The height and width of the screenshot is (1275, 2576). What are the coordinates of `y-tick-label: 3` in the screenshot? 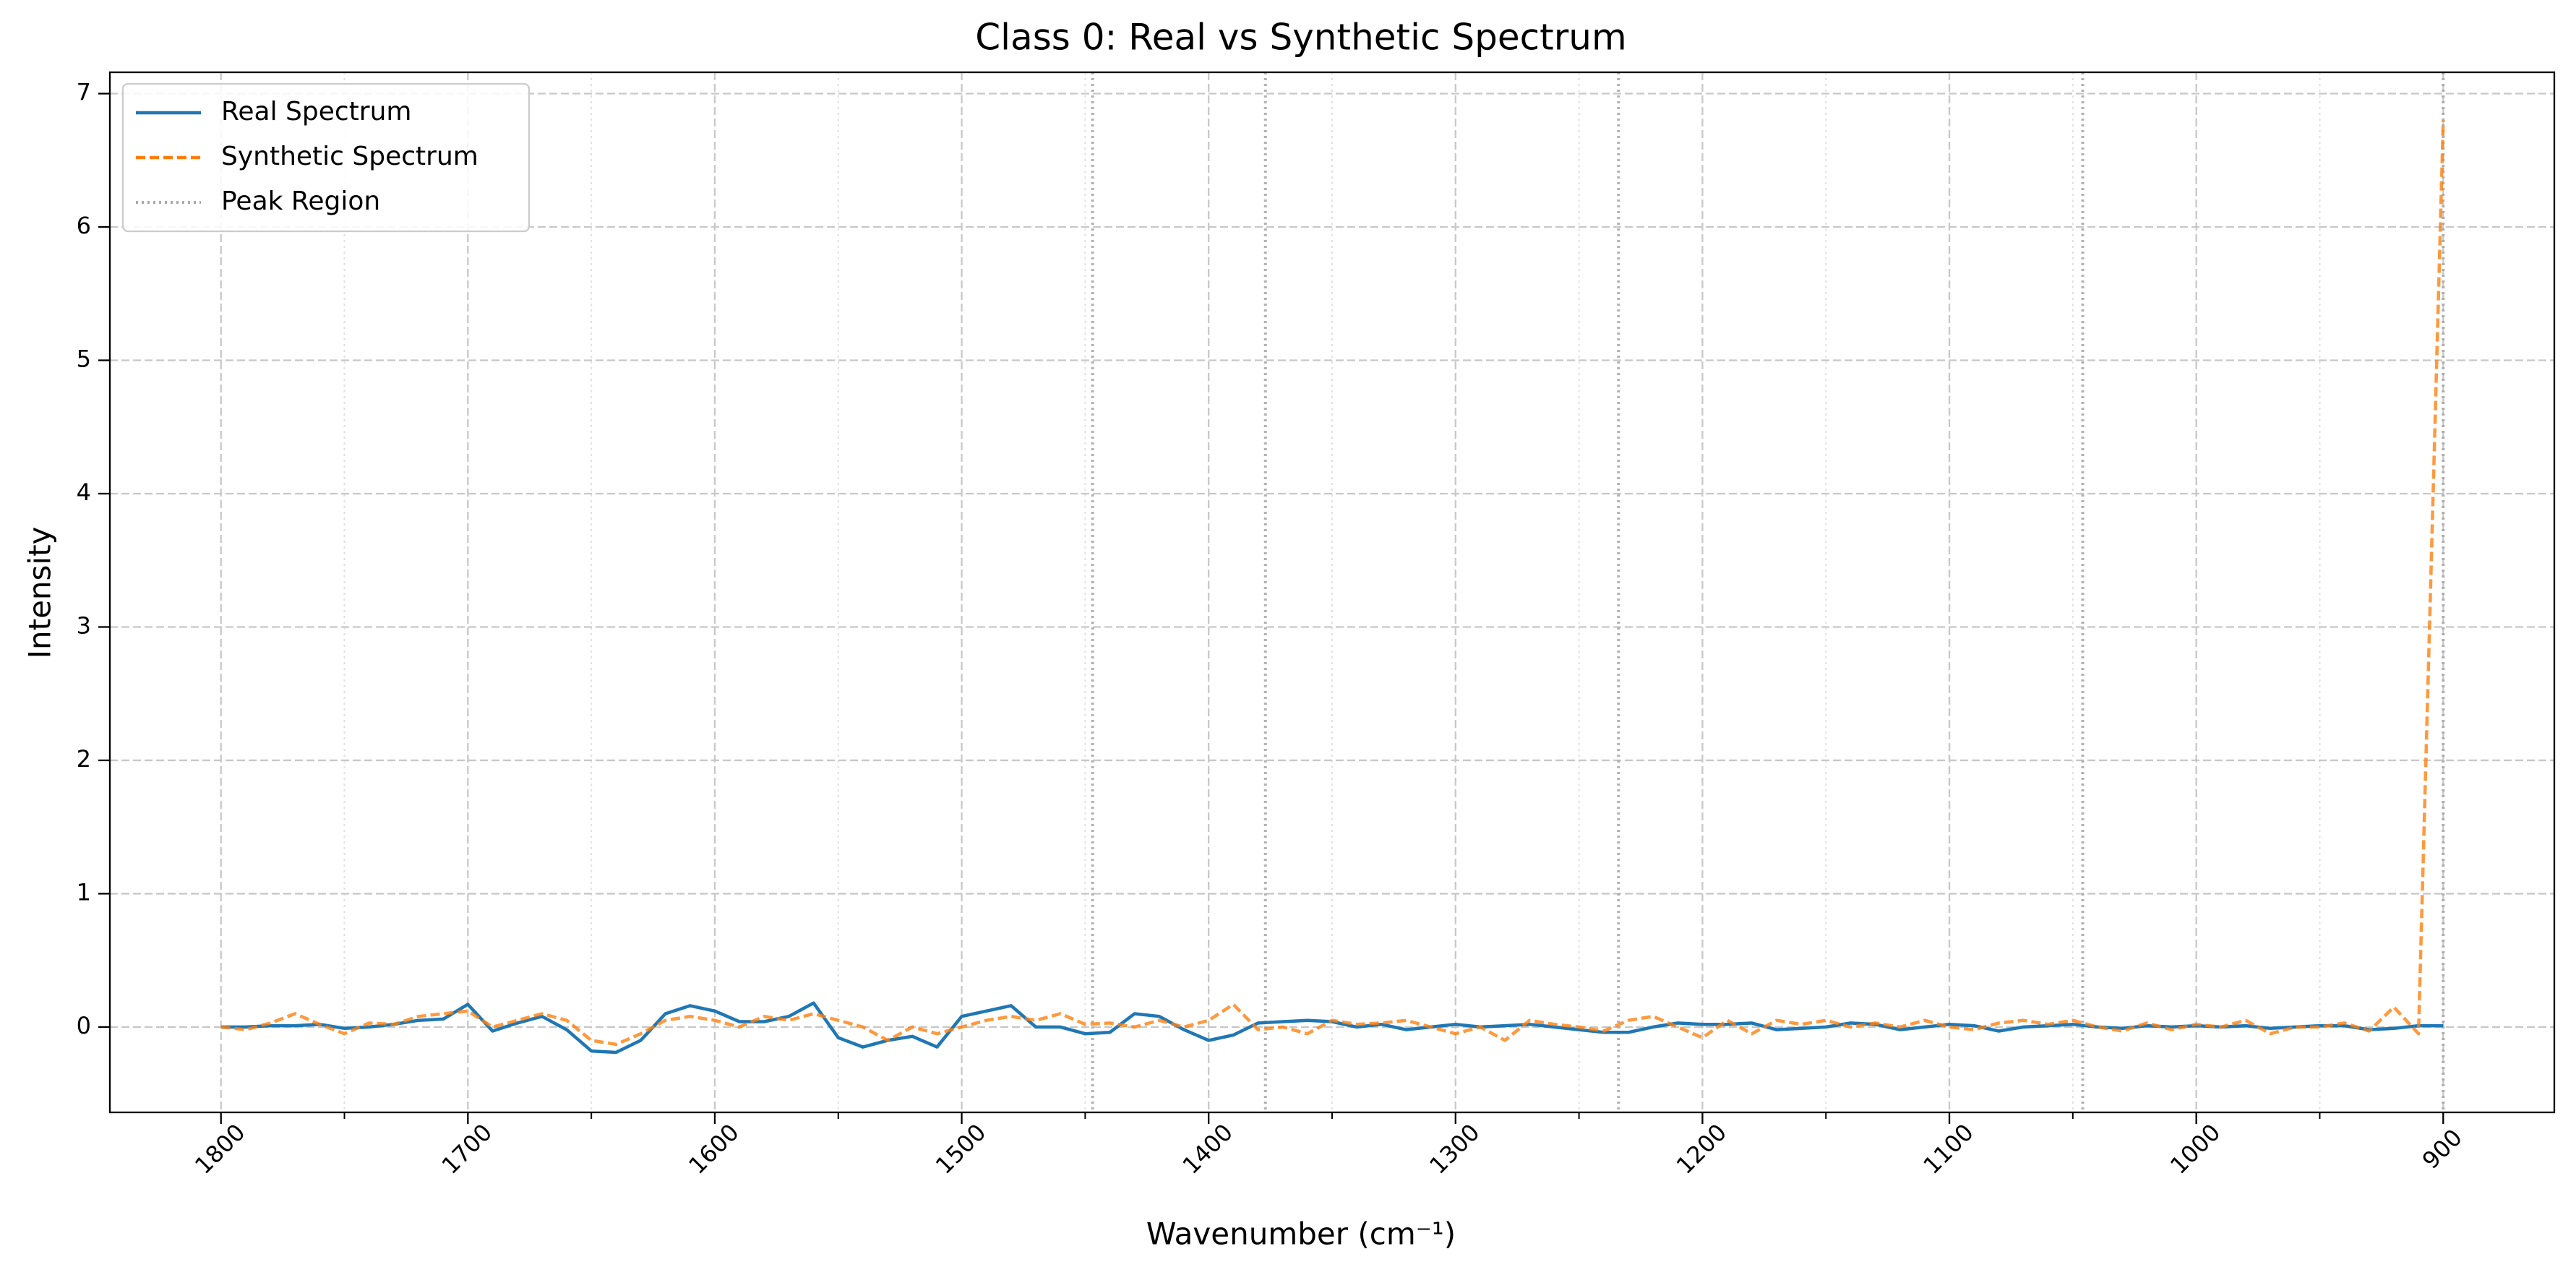 It's located at (84, 625).